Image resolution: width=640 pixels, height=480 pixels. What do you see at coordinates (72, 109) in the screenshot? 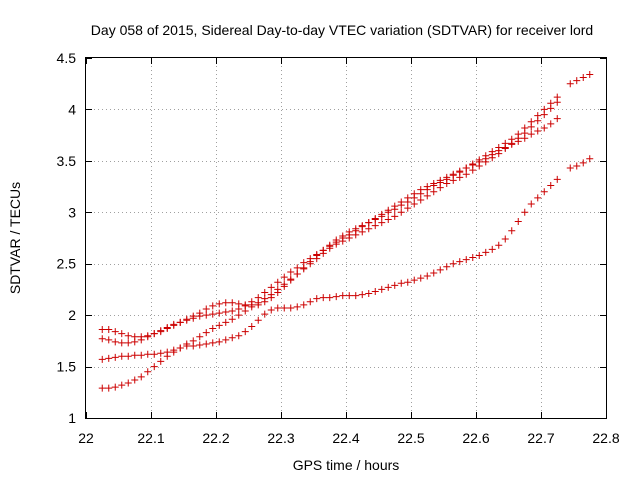
I see `y-tick-label: 4` at bounding box center [72, 109].